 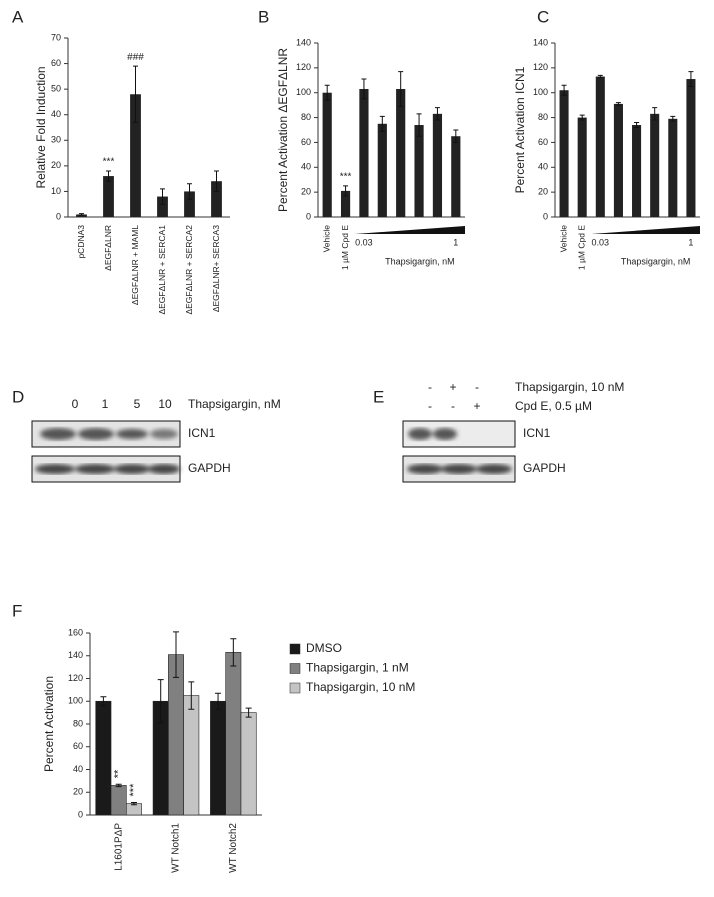 I want to click on x-tick-label: L1601PΔP, so click(x=118, y=847).